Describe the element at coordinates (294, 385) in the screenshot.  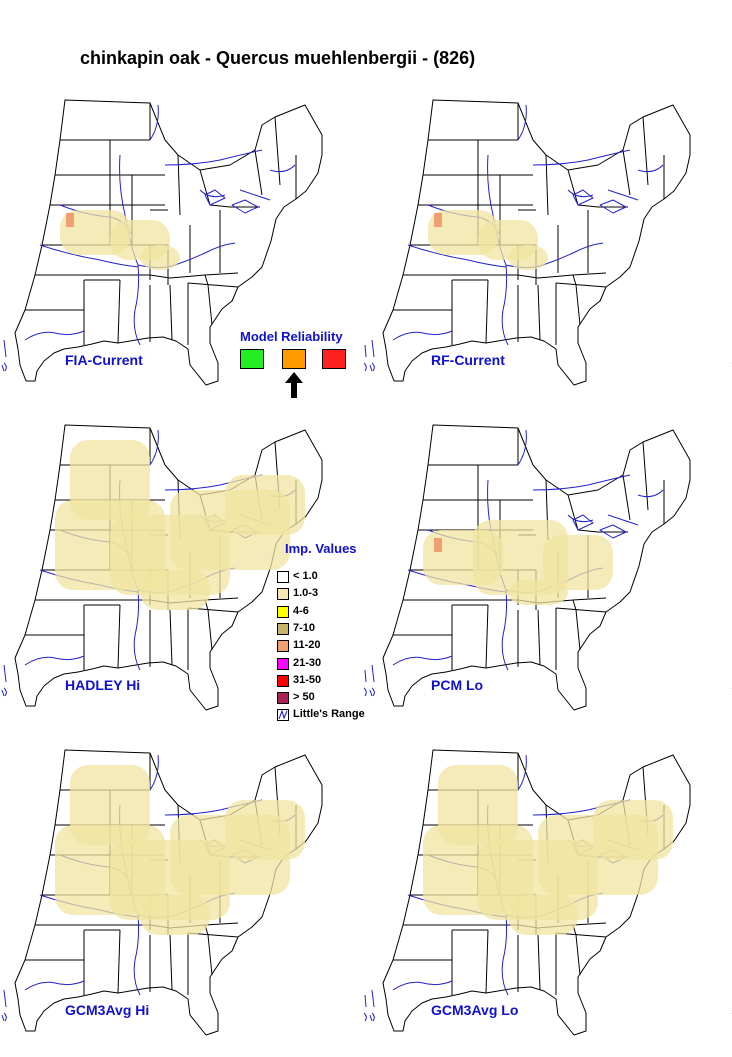
I see `arrow-up-icon` at that location.